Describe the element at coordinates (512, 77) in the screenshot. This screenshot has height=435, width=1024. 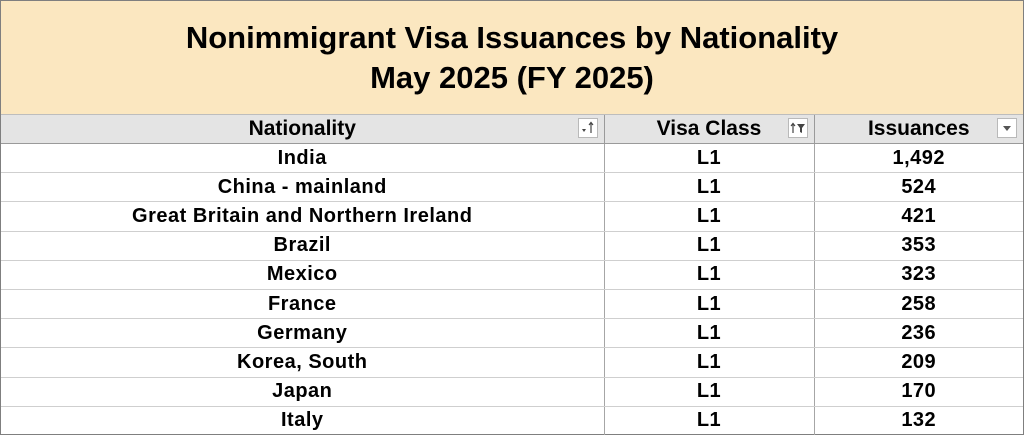
I see `page-subtitle: May 2025 (FY 2025)` at that location.